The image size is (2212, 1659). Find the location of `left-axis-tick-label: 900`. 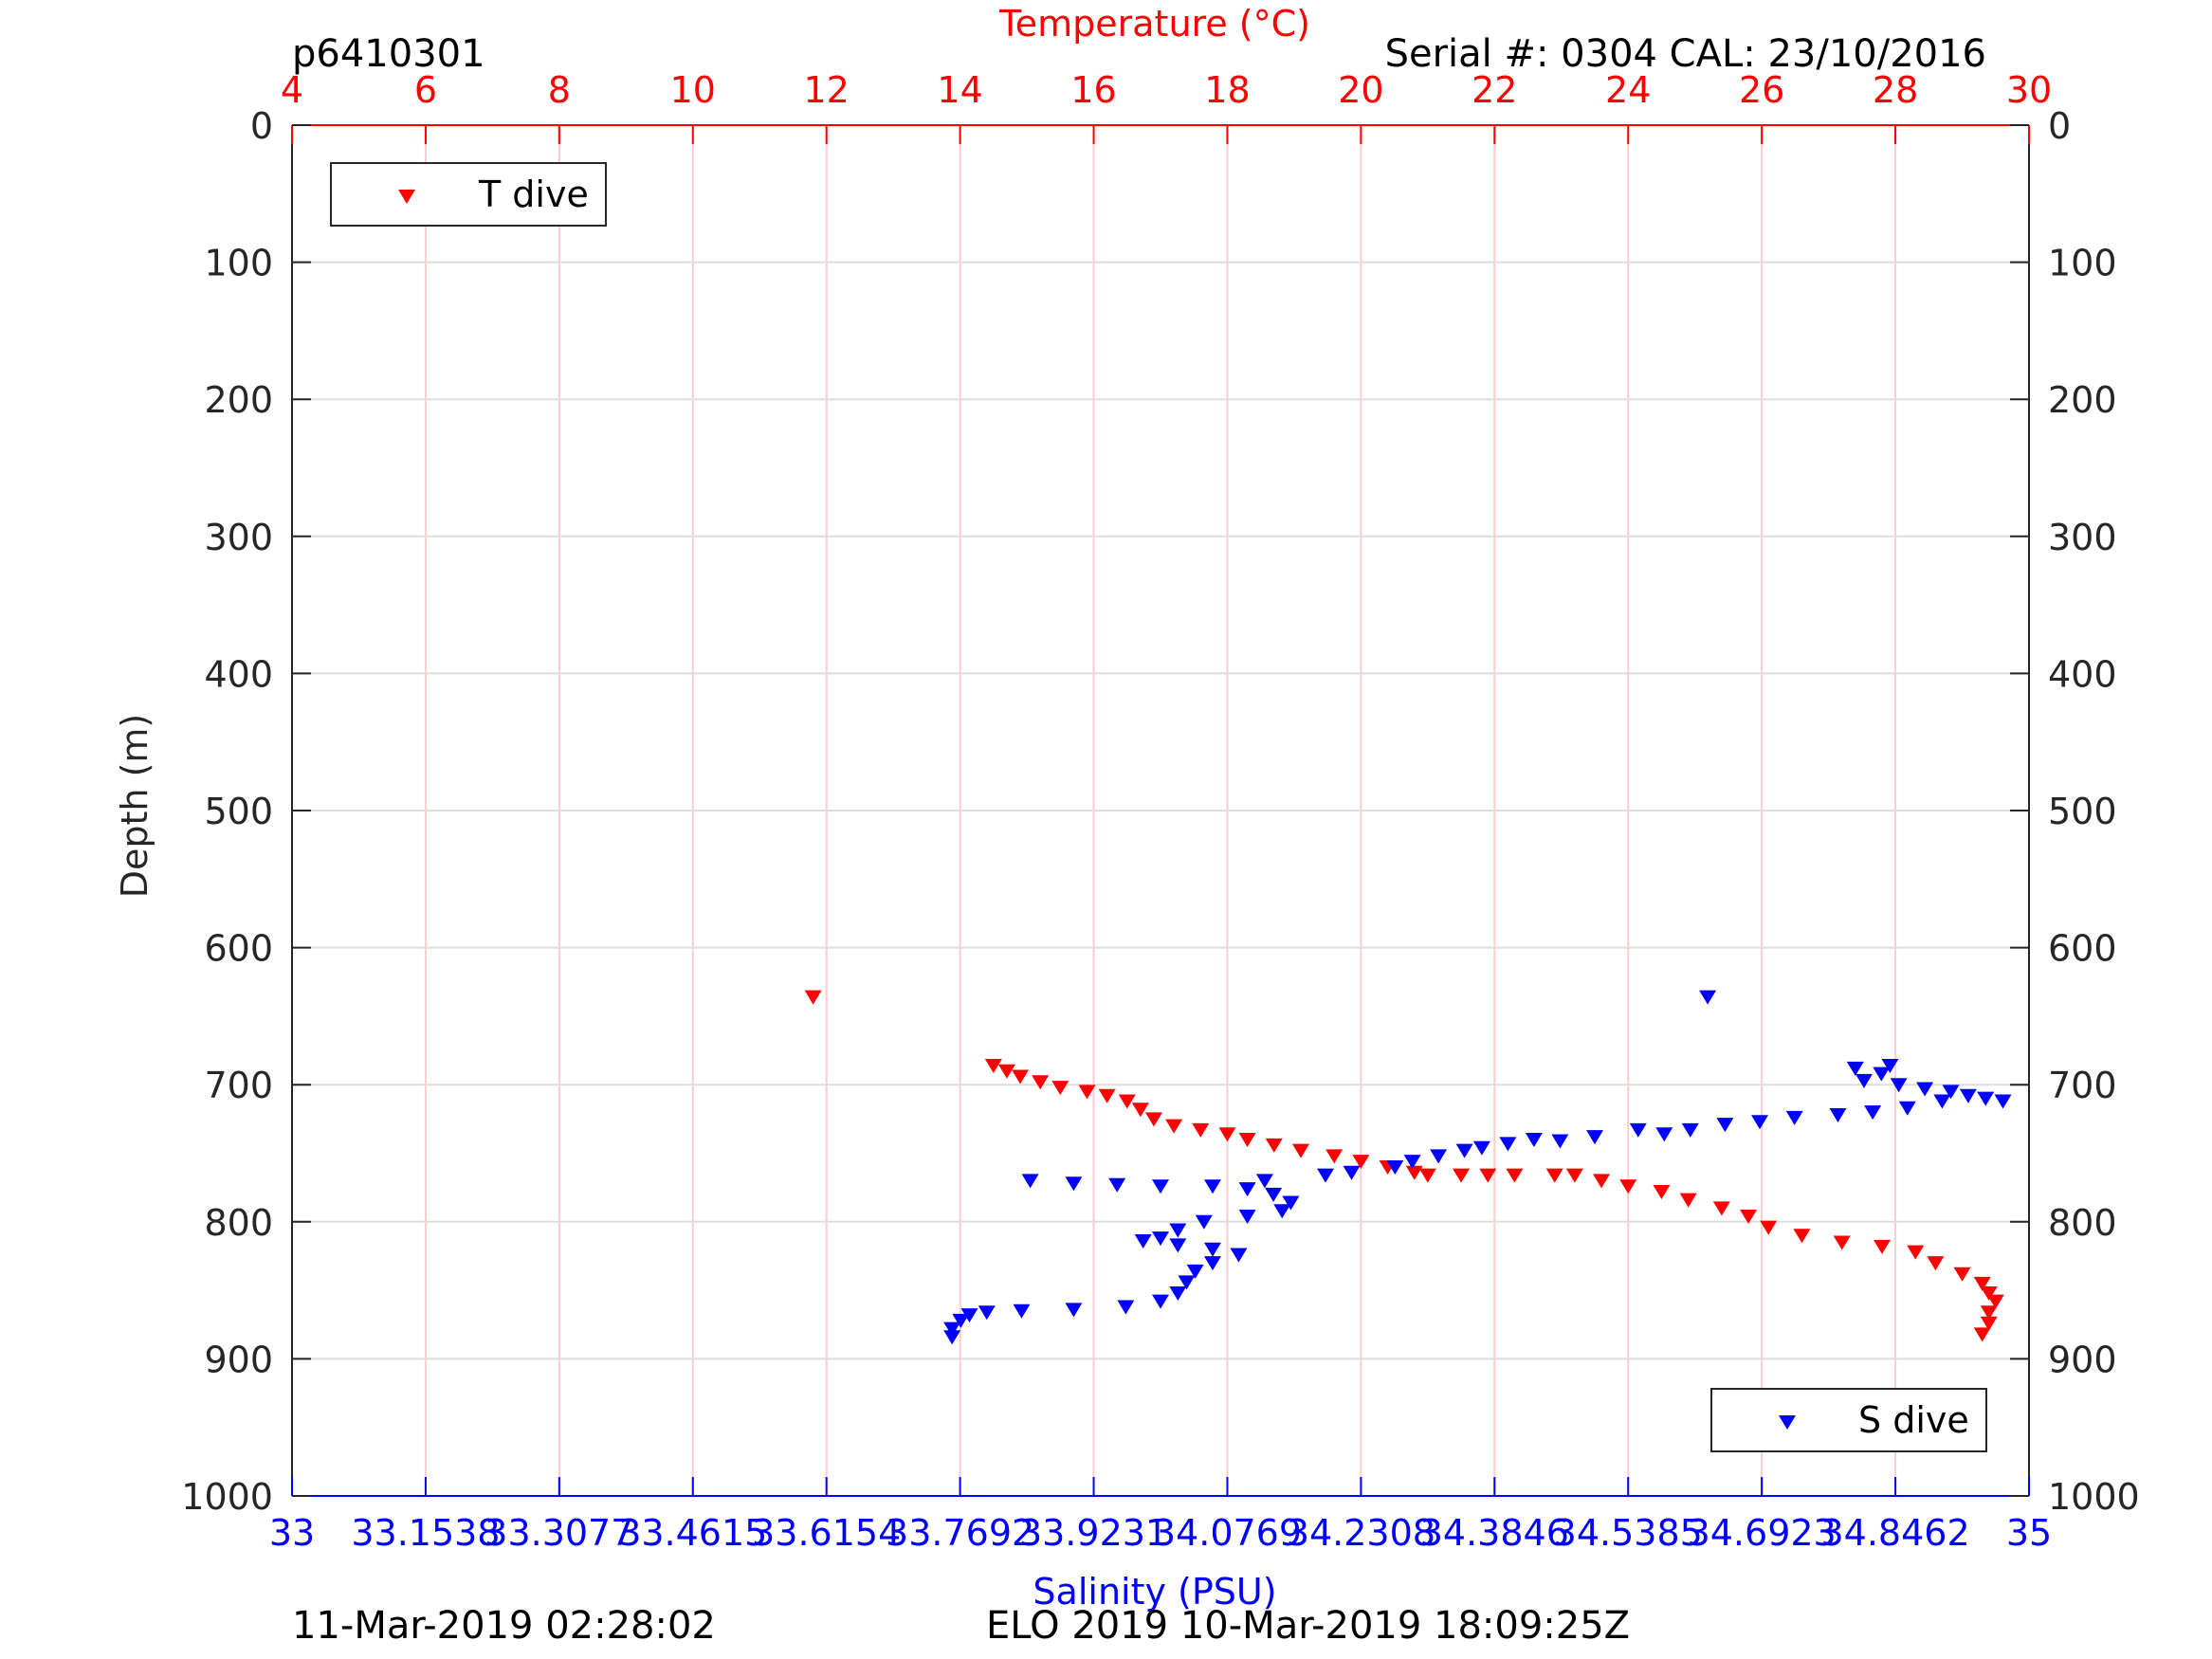

left-axis-tick-label: 900 is located at coordinates (238, 1359).